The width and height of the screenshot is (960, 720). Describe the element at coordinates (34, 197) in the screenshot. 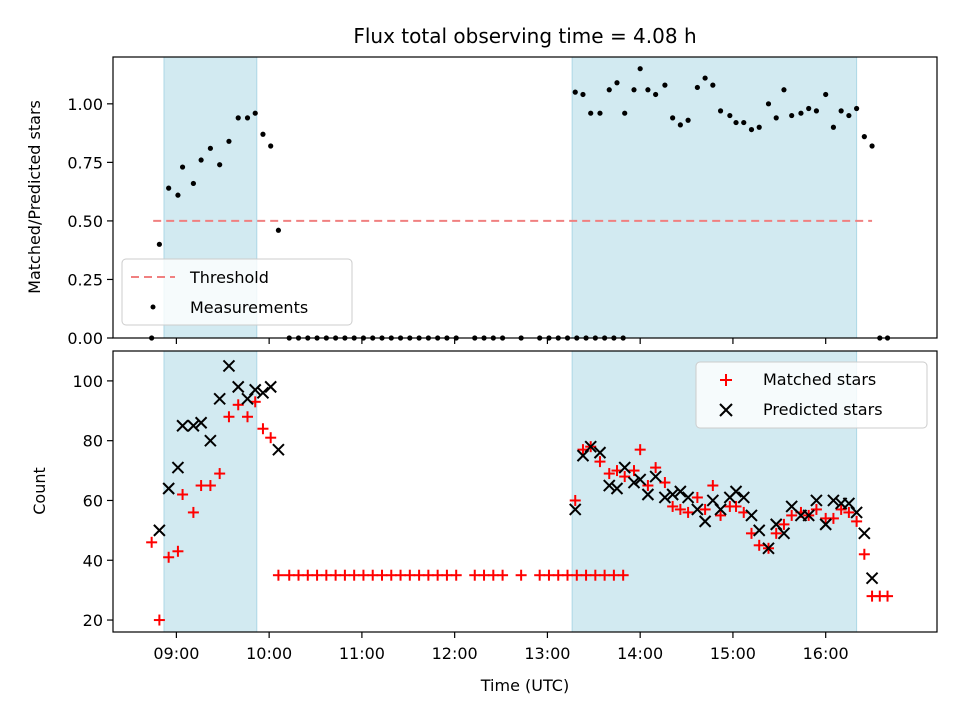

I see `top-y-axis-label: Matched/Predicted stars` at that location.